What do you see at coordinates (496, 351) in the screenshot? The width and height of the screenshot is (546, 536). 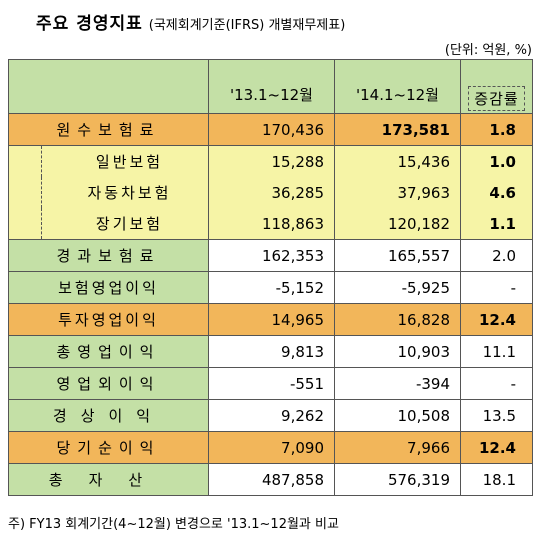 I see `value-change-rate: 11.1` at bounding box center [496, 351].